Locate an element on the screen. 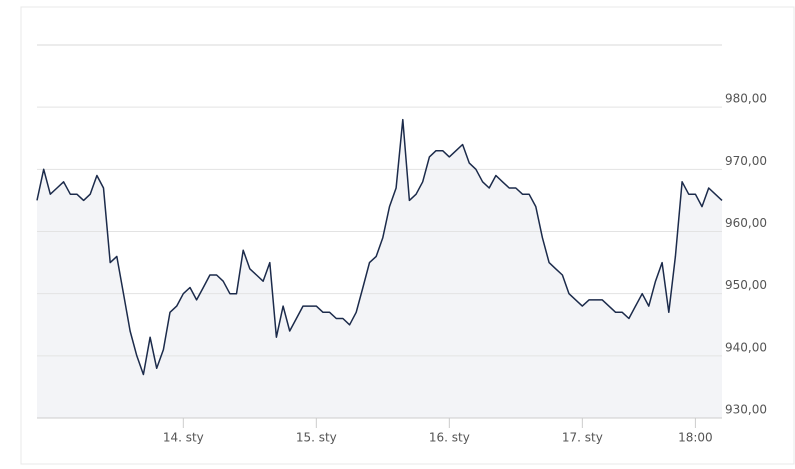  x-tick-label: 15. sty is located at coordinates (316, 438).